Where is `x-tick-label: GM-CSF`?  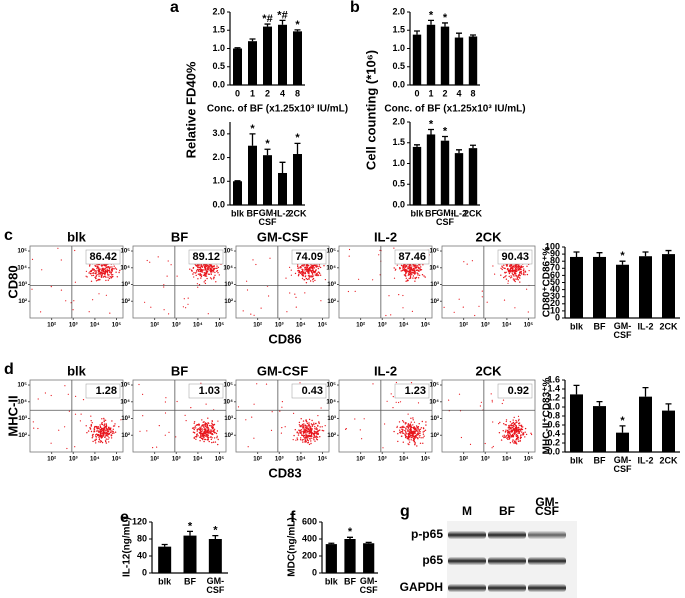
x-tick-label: GM-CSF is located at coordinates (623, 464).